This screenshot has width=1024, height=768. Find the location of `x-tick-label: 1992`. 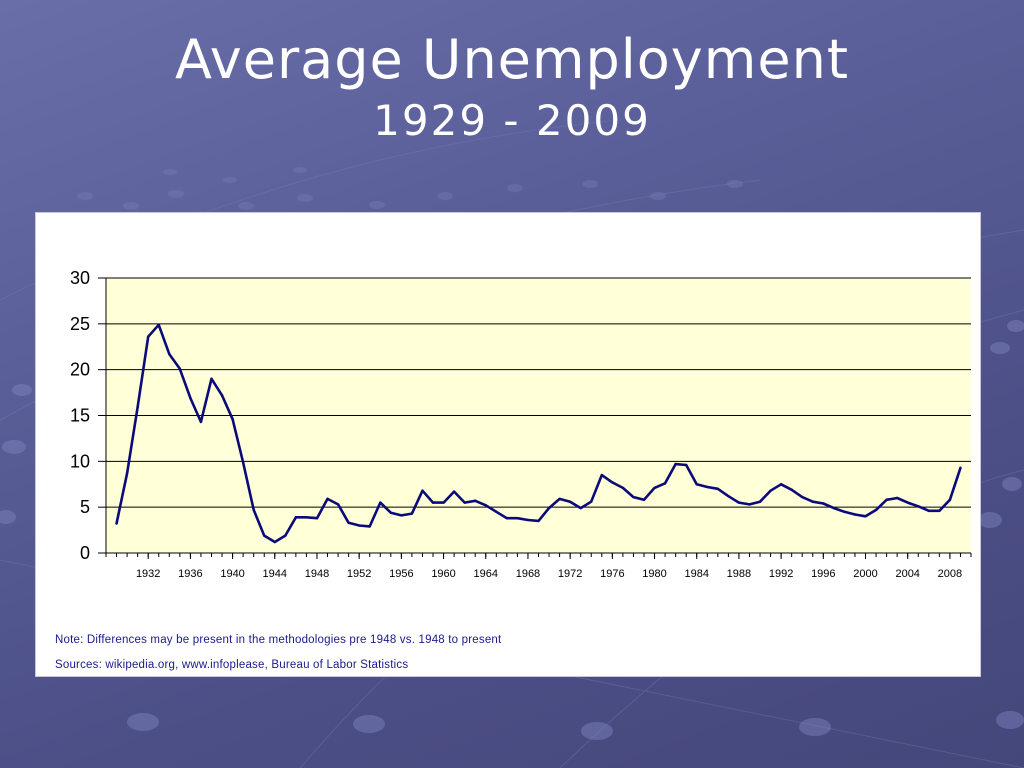

x-tick-label: 1992 is located at coordinates (781, 574).